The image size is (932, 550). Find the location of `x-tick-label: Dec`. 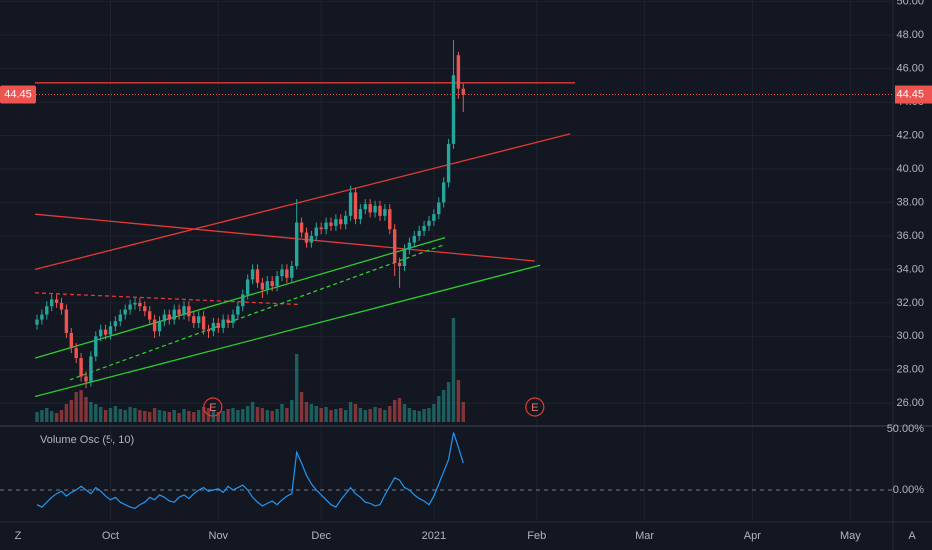

x-tick-label: Dec is located at coordinates (321, 536).